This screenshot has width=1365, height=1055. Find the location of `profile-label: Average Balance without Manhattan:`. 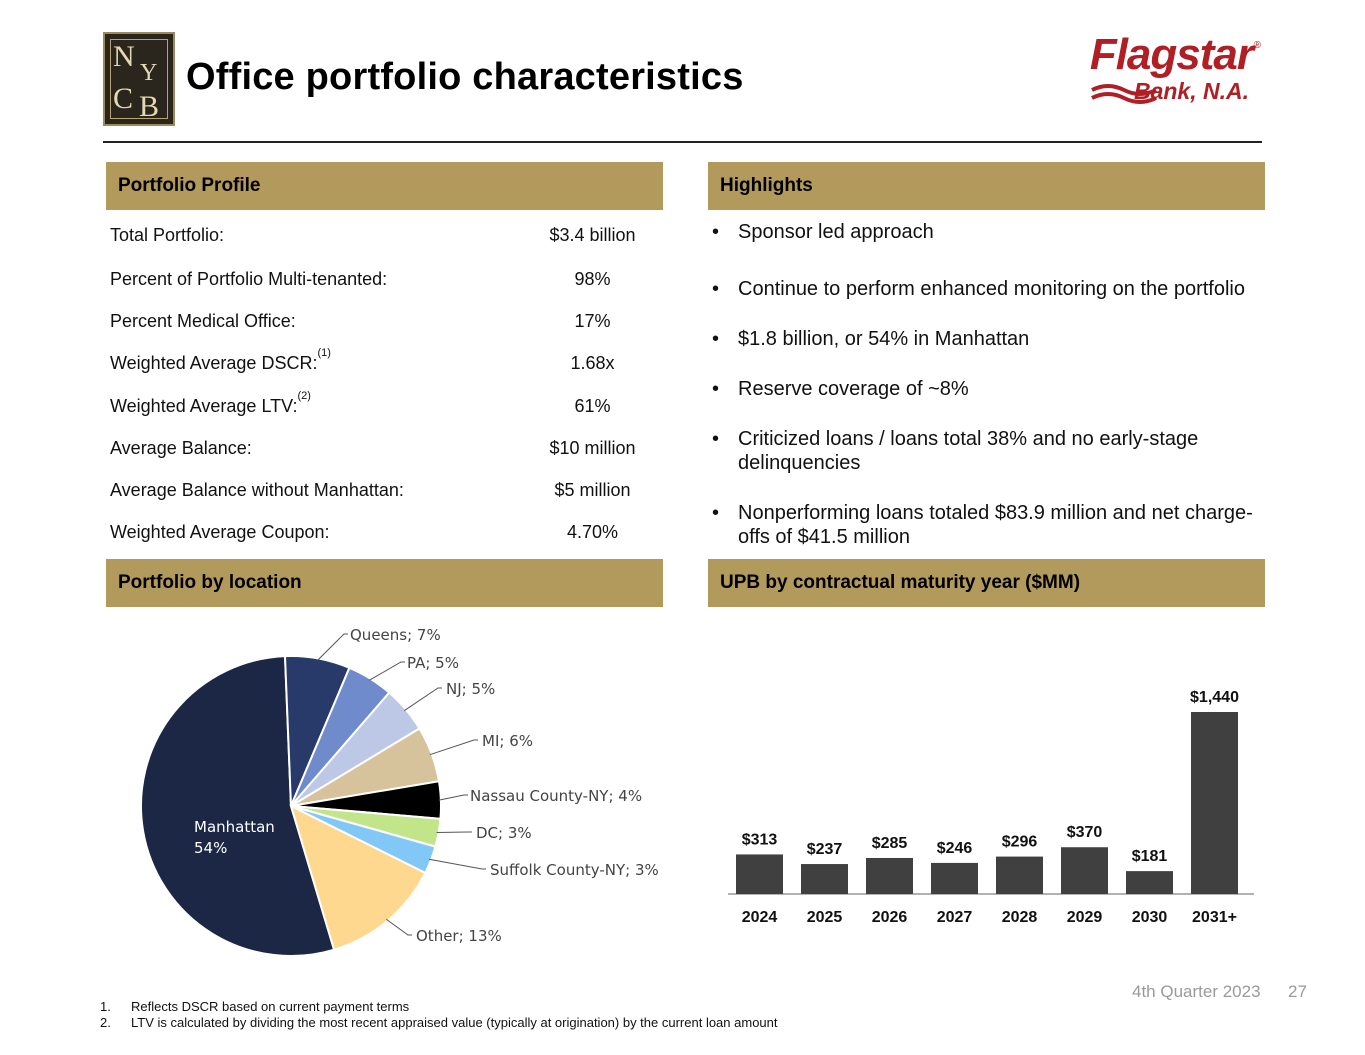

profile-label: Average Balance without Manhattan: is located at coordinates (257, 490).